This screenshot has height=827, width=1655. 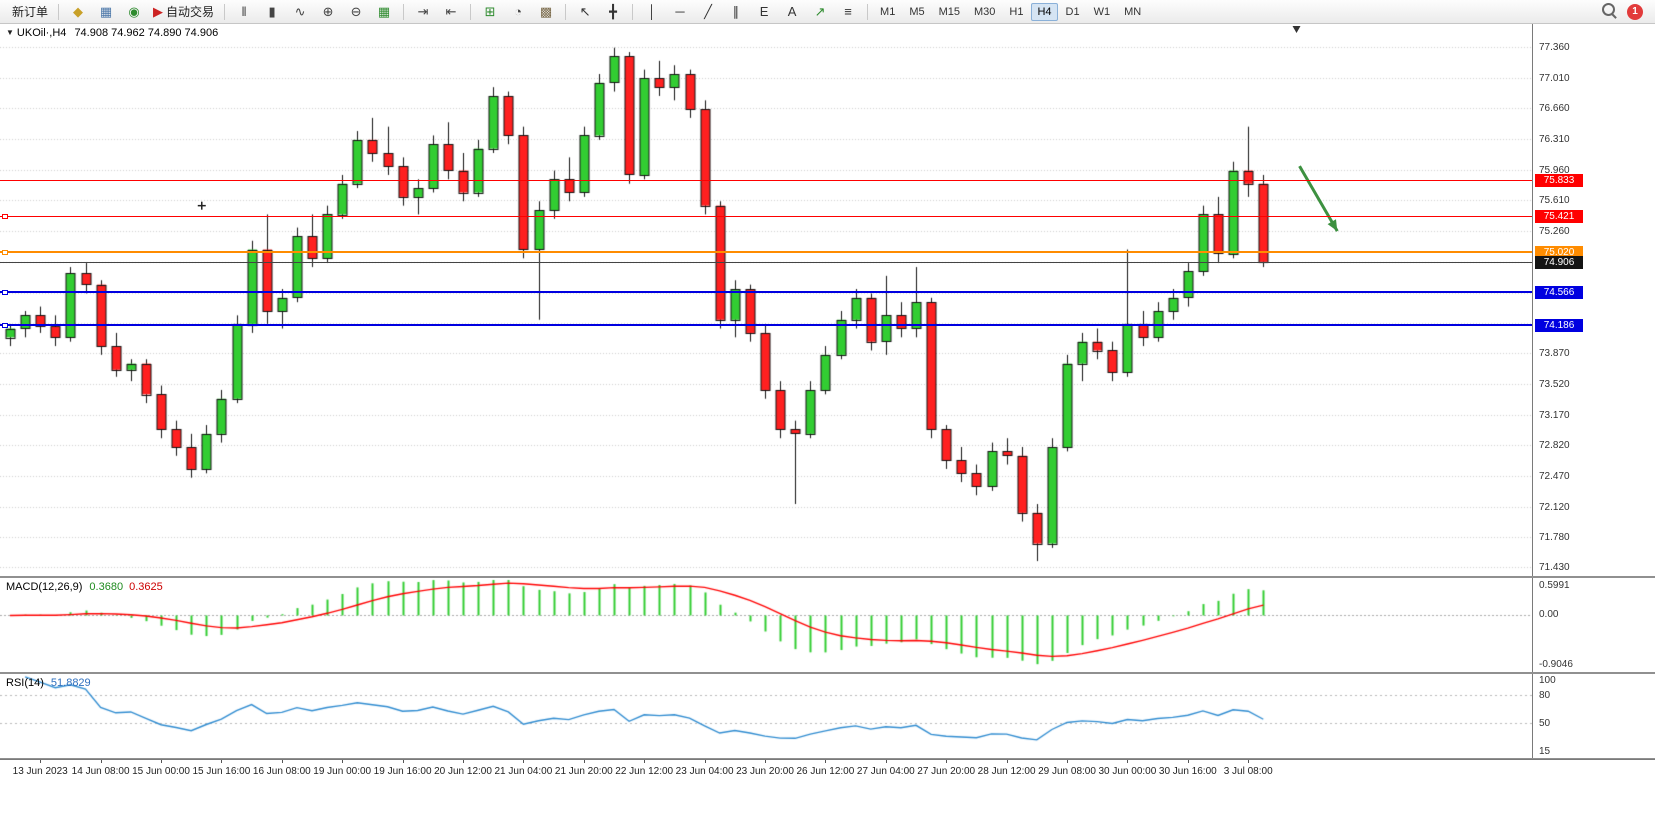 I want to click on cursor-icon: ↖, so click(x=585, y=12).